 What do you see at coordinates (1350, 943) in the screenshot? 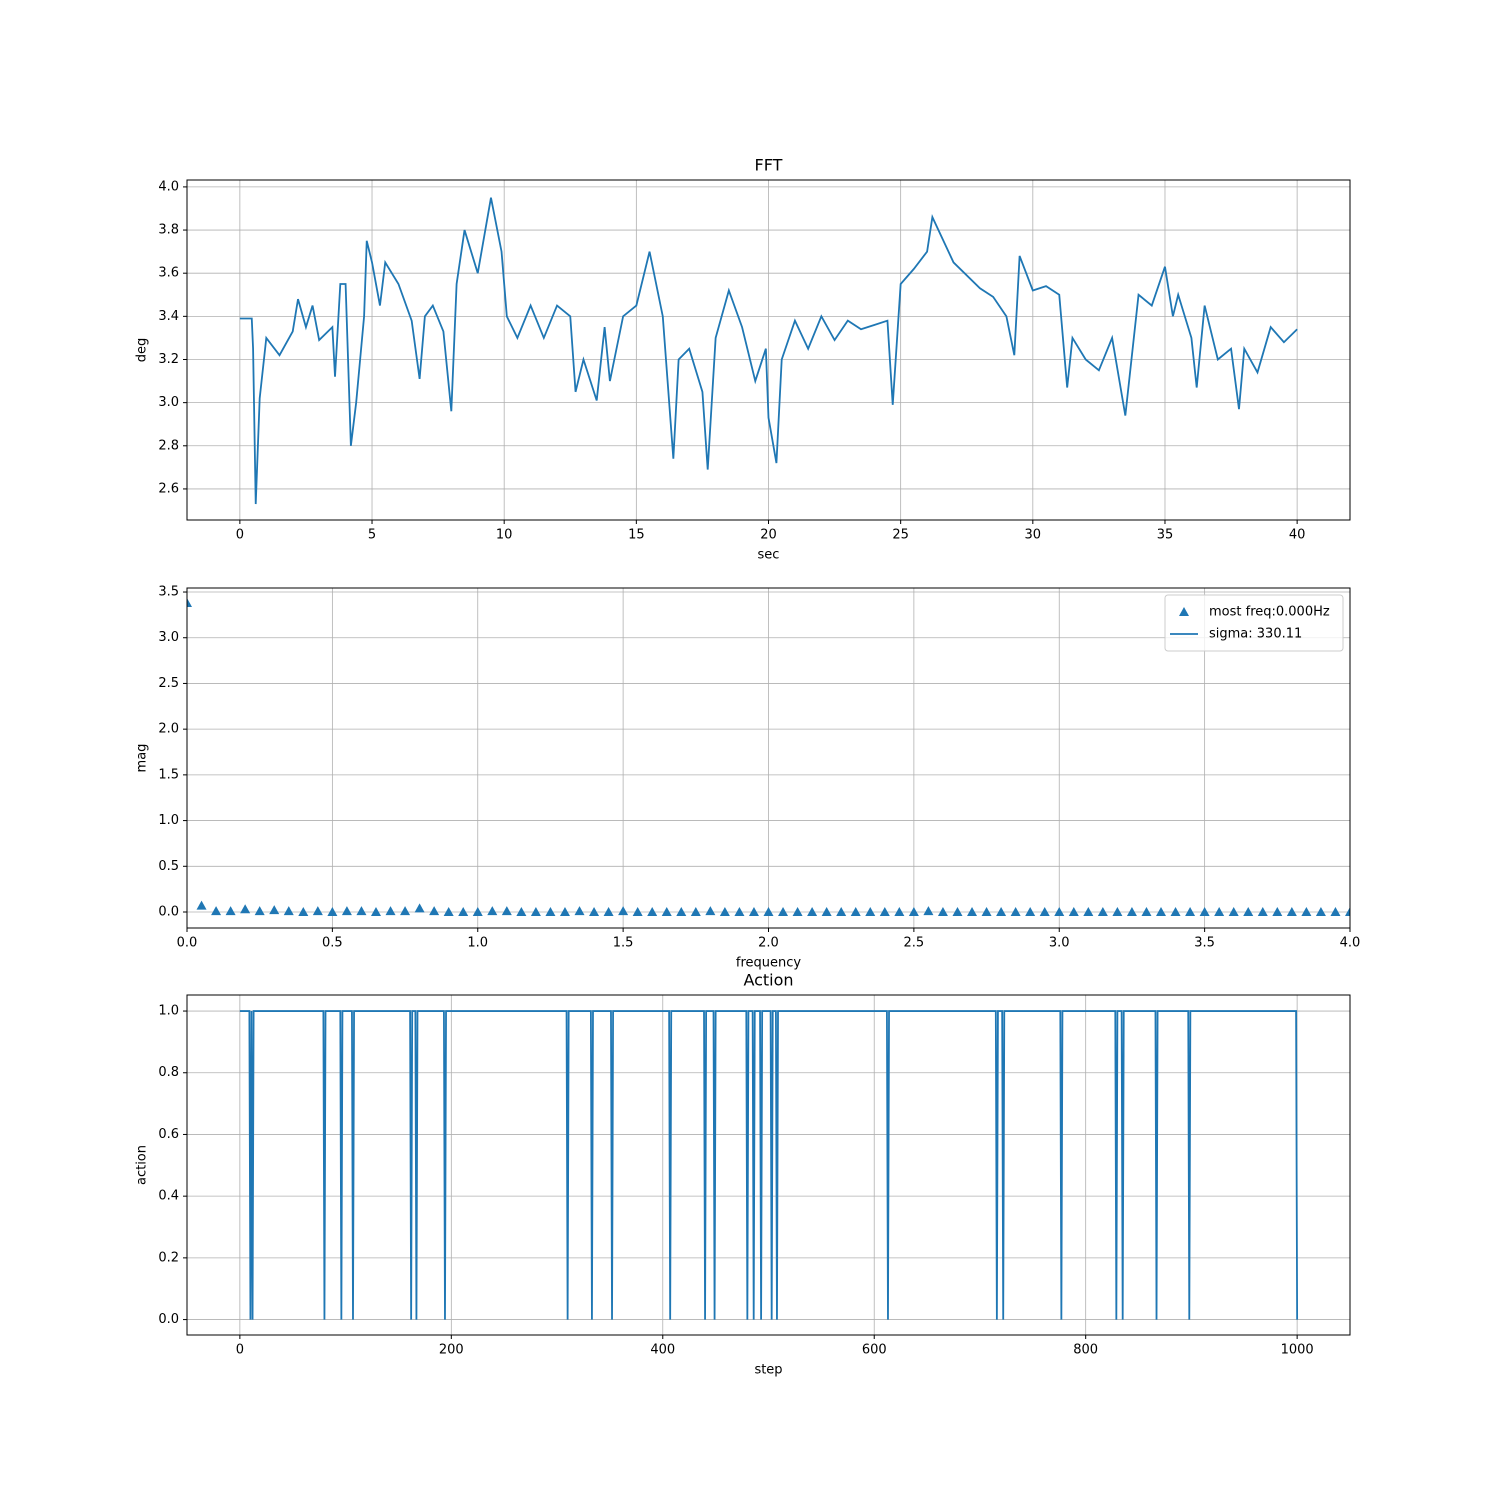
I see `x-tick-label: 4.0` at bounding box center [1350, 943].